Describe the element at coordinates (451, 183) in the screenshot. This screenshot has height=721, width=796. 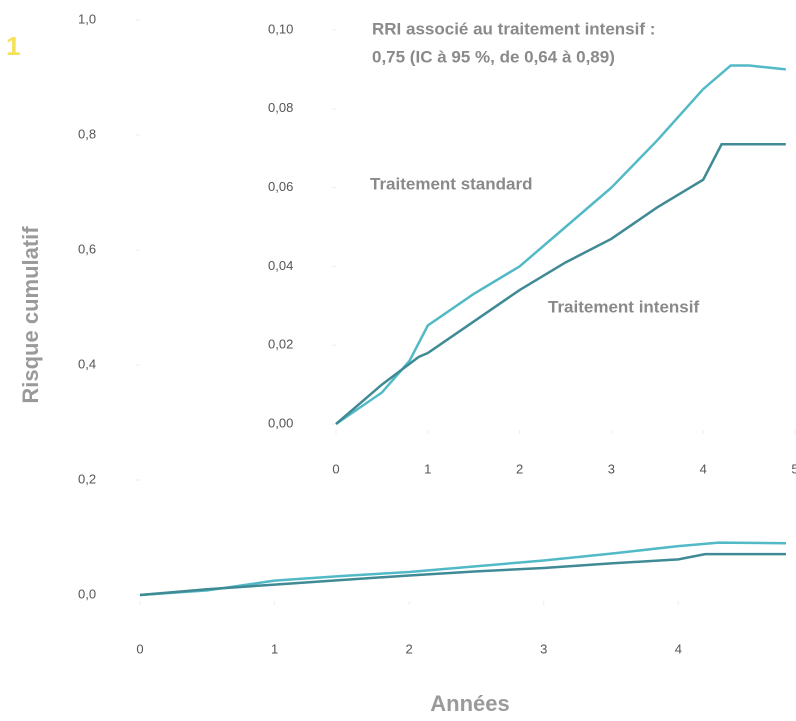
I see `series-label: Traitement standard` at that location.